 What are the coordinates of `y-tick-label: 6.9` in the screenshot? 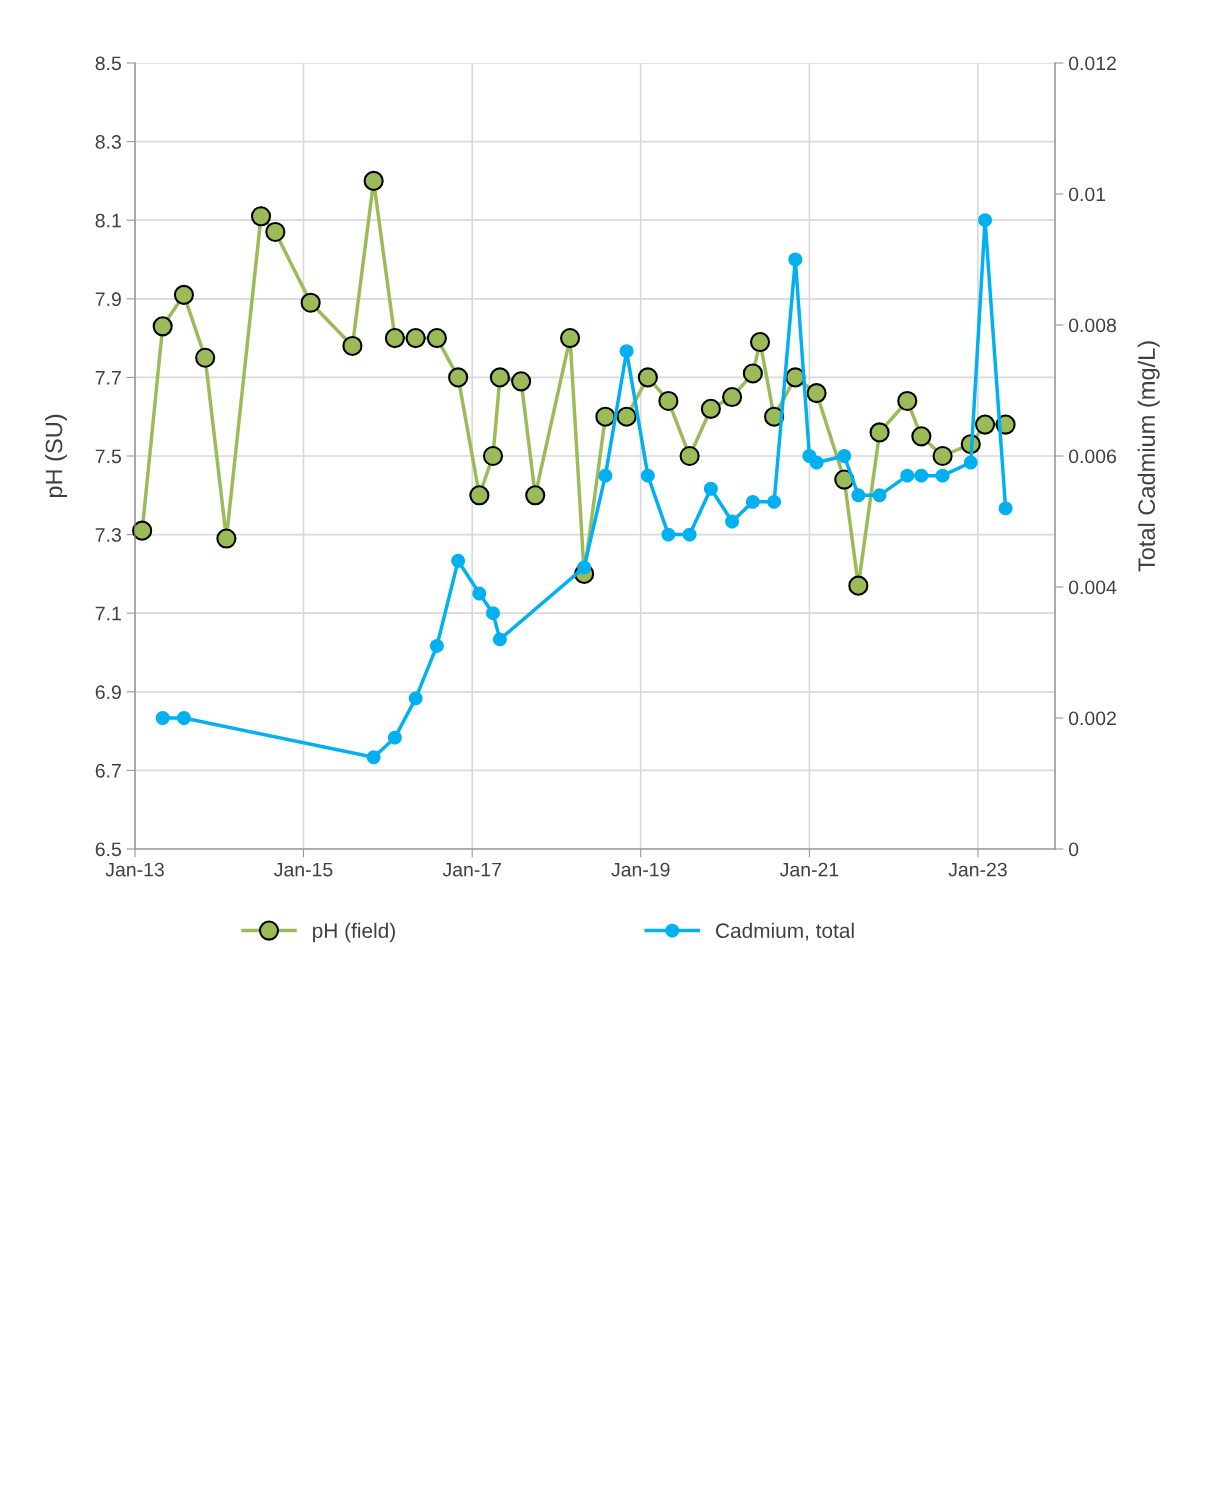 It's located at (108, 692).